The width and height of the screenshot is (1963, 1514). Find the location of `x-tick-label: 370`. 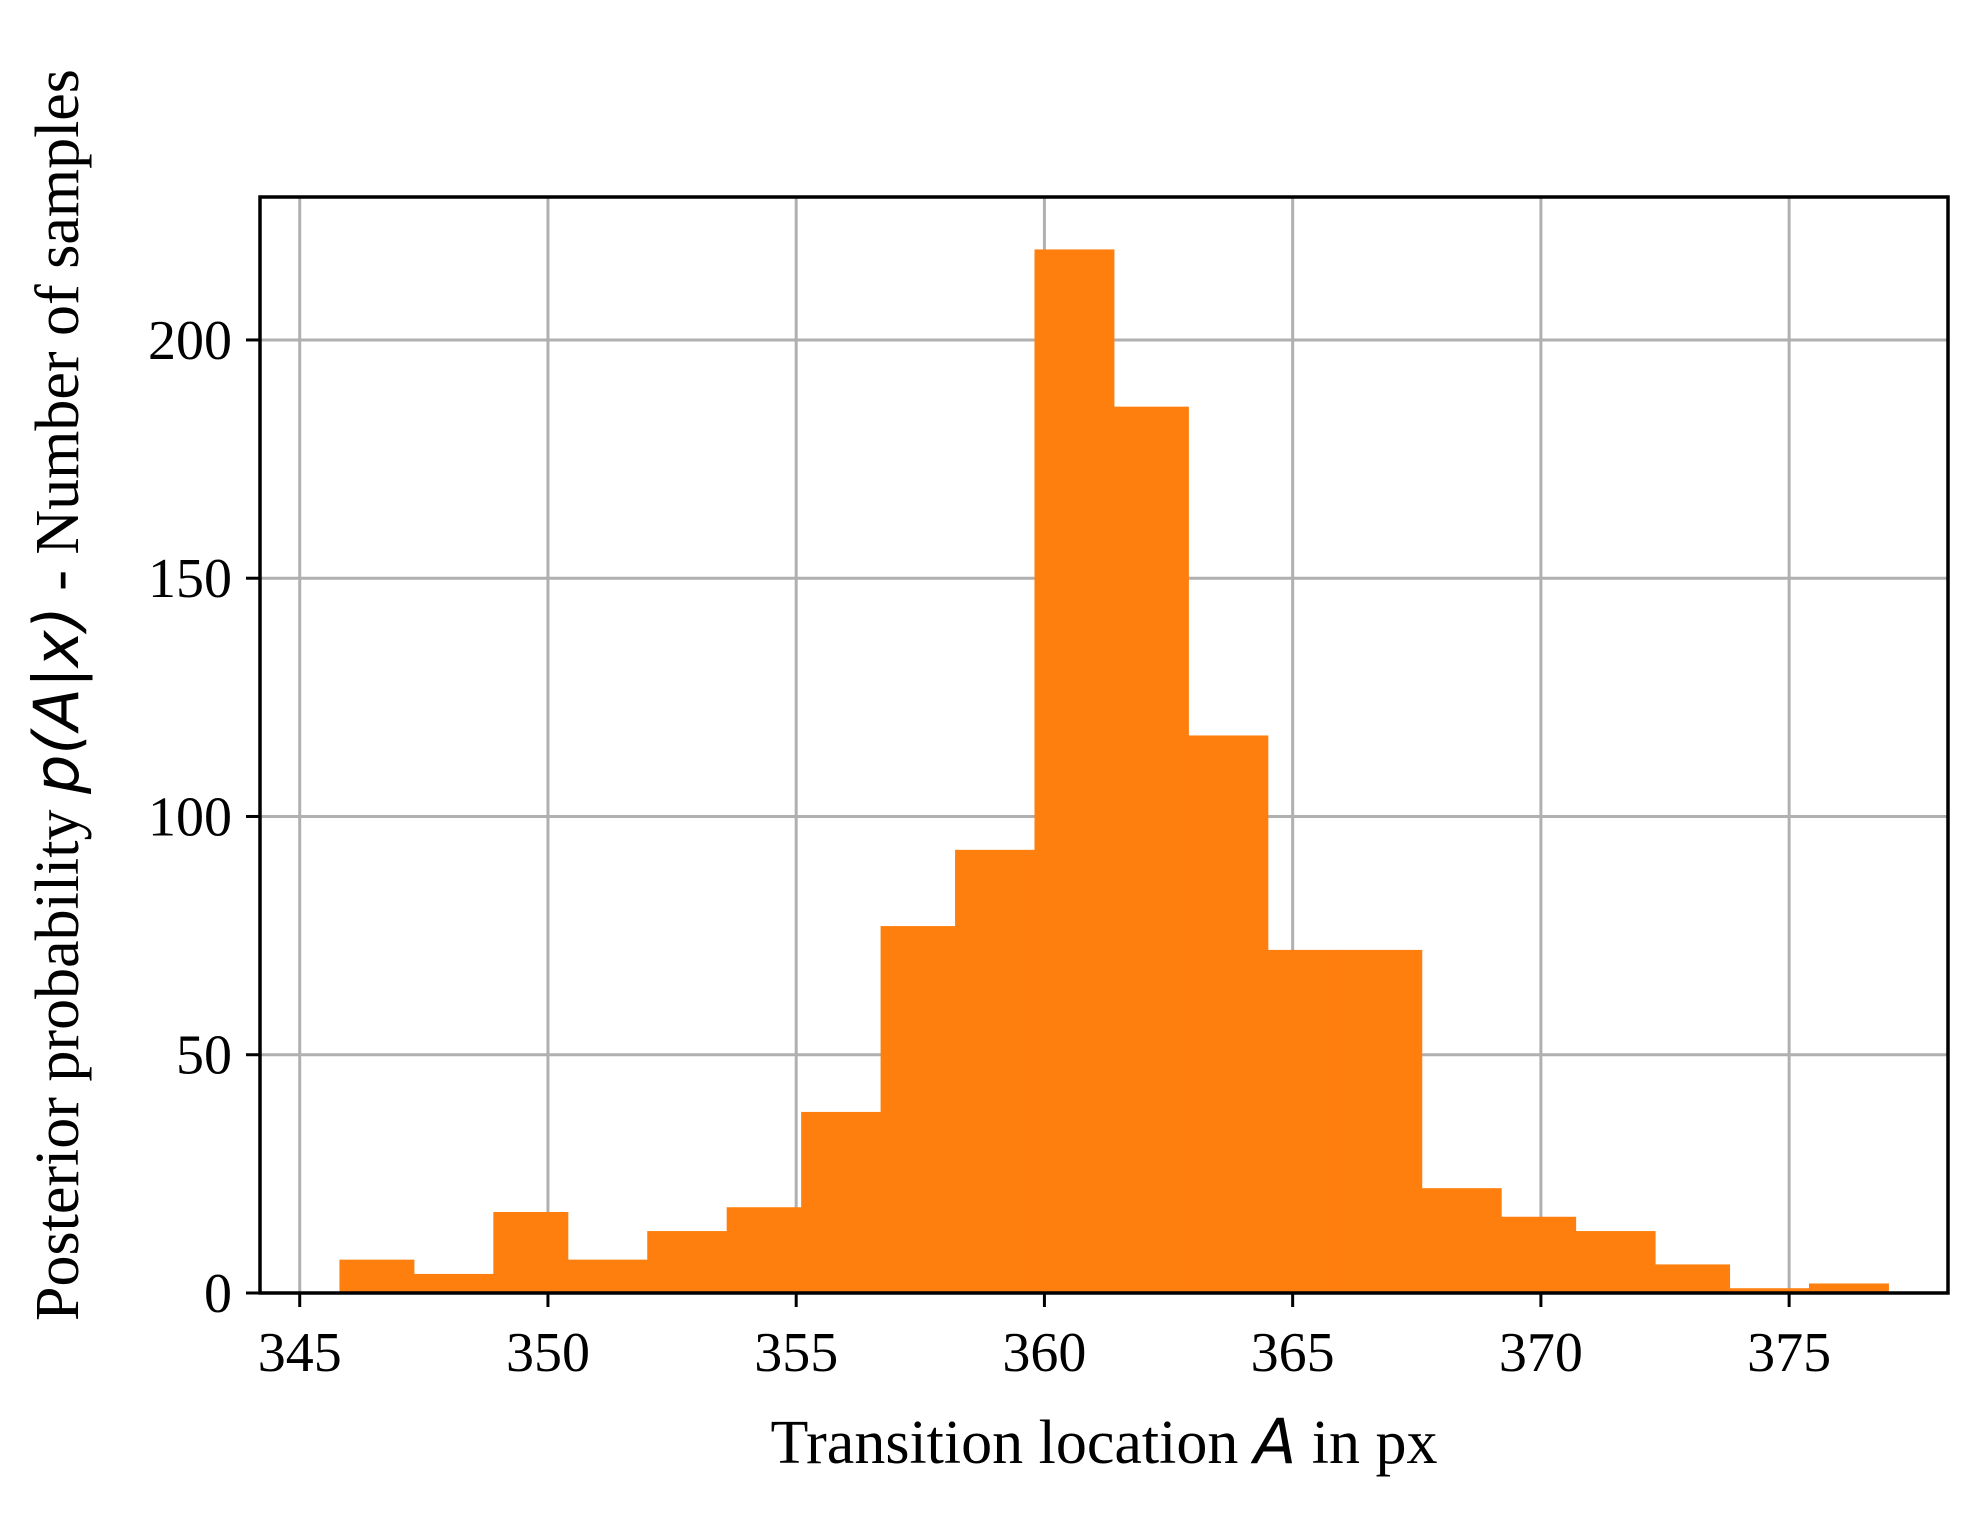

x-tick-label: 370 is located at coordinates (1541, 1353).